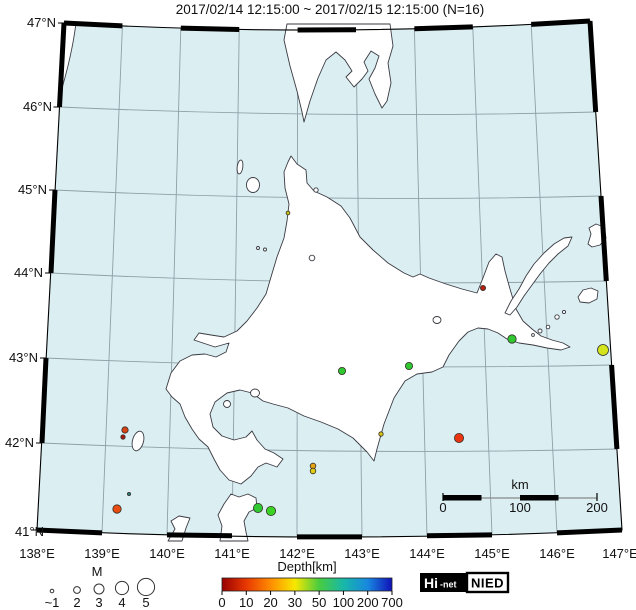  What do you see at coordinates (319, 602) in the screenshot?
I see `depth-tick-label: 50` at bounding box center [319, 602].